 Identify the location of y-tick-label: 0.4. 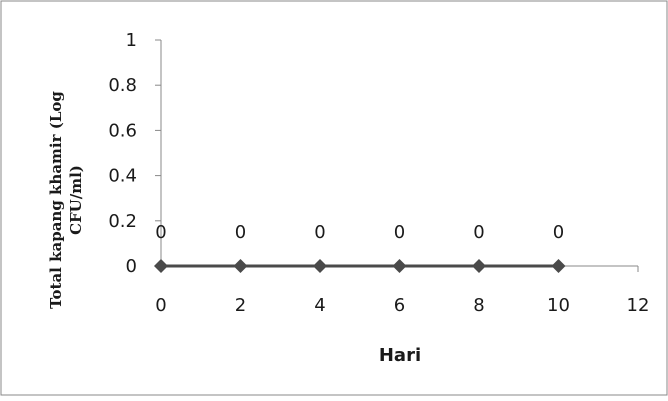
(122, 176).